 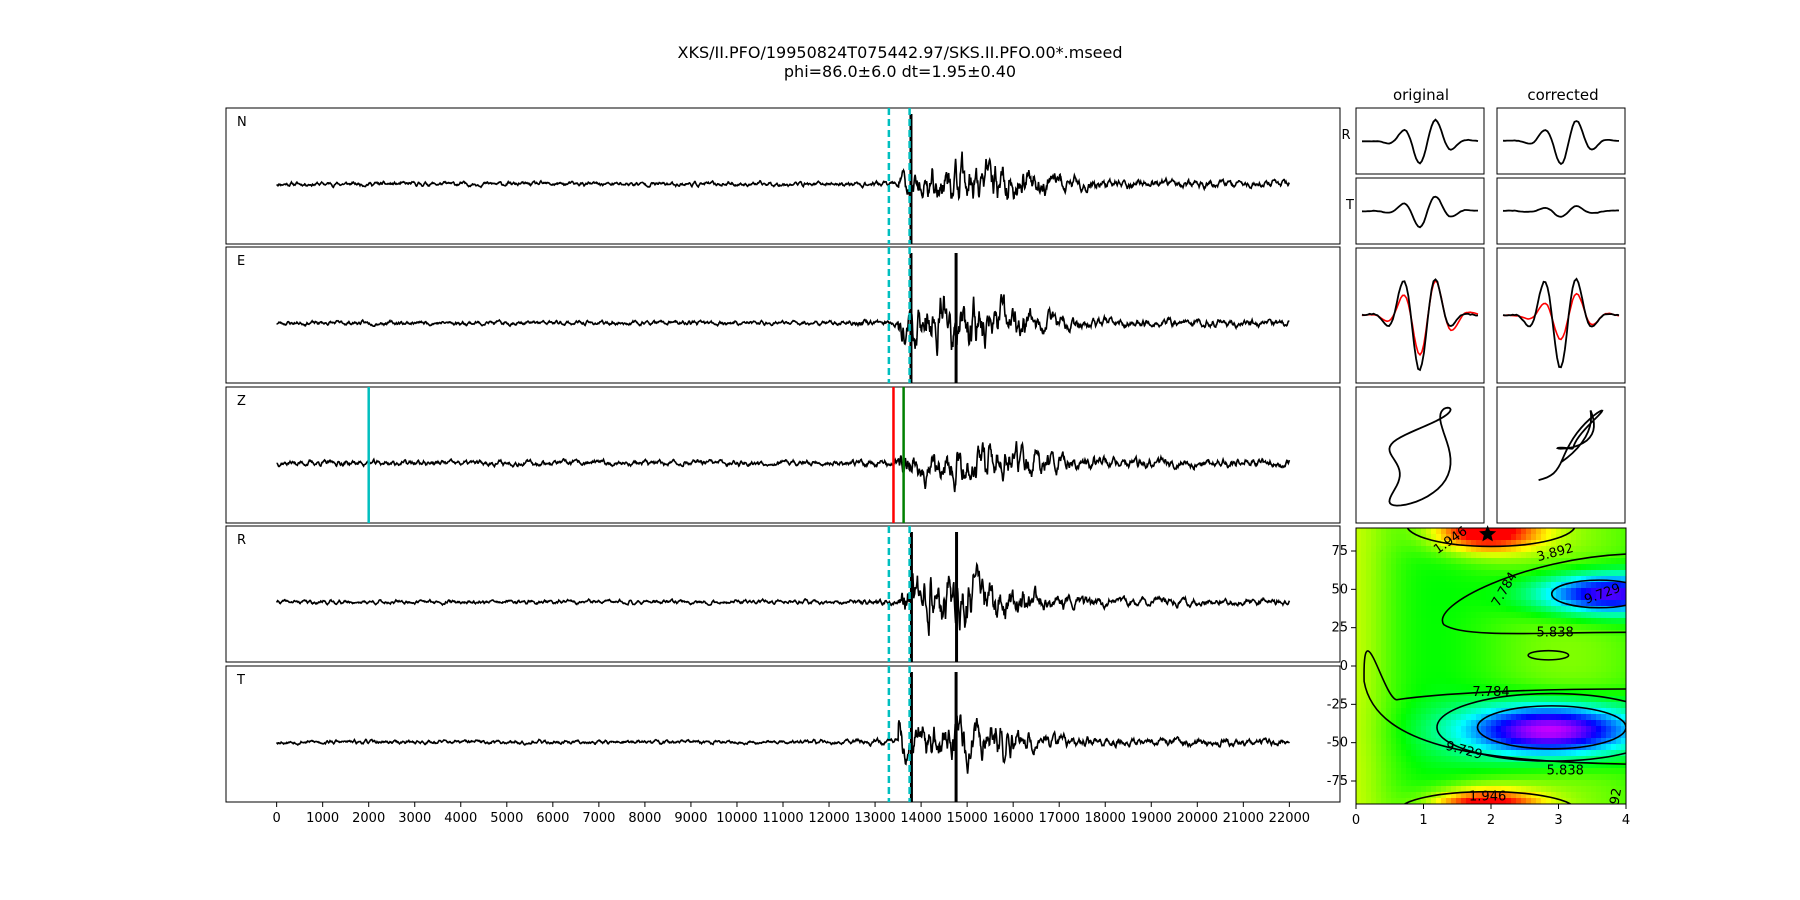 What do you see at coordinates (920, 818) in the screenshot?
I see `x-tick-label: 14000` at bounding box center [920, 818].